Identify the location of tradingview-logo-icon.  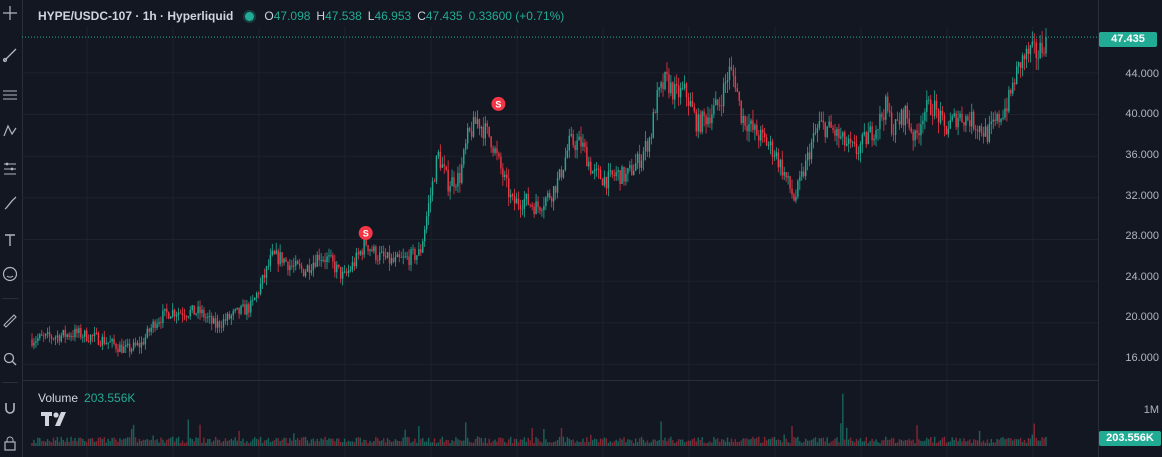
(56, 420).